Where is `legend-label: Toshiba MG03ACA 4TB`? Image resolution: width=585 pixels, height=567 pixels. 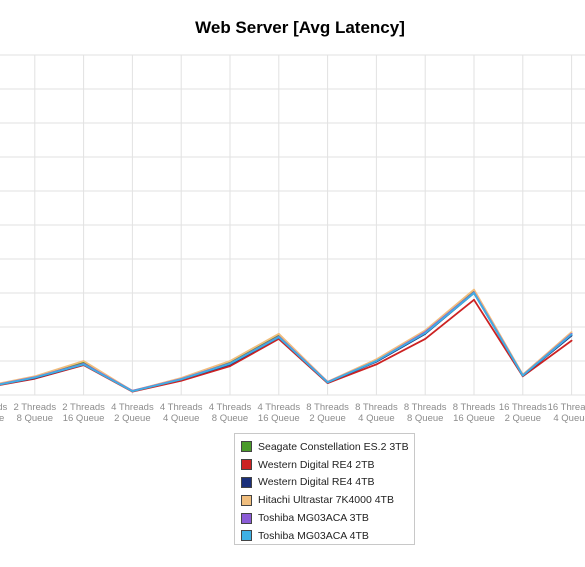 legend-label: Toshiba MG03ACA 4TB is located at coordinates (313, 535).